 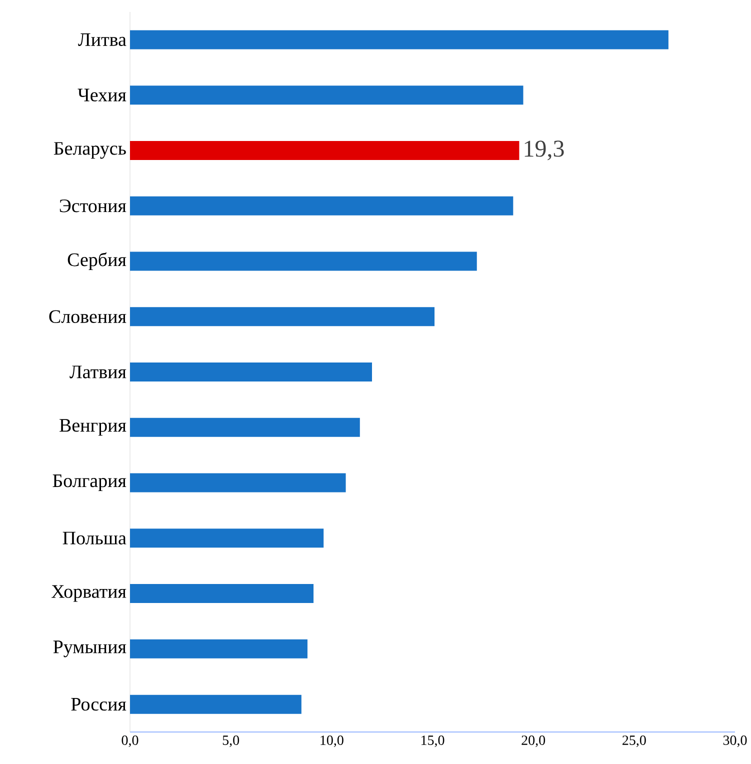 I want to click on x-tick-label: 0,0, so click(x=130, y=741).